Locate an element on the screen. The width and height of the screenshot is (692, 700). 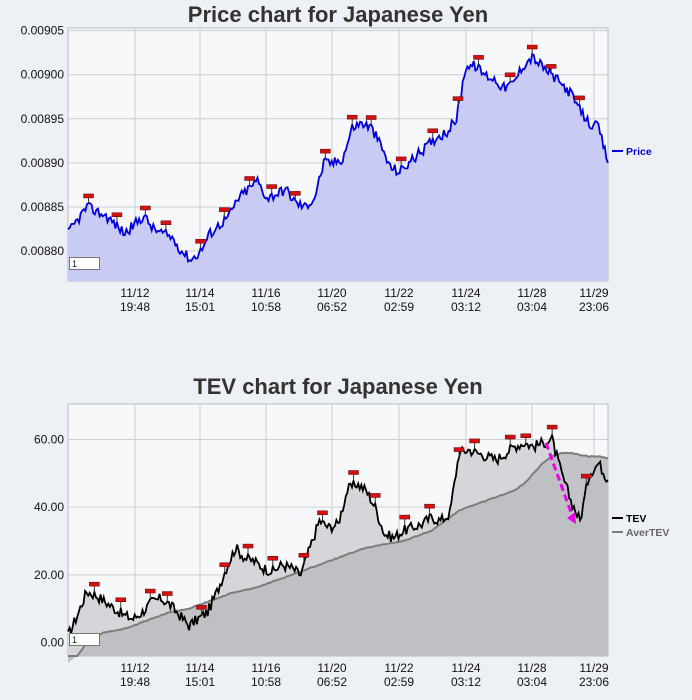
x-tick-date: 11/14 is located at coordinates (199, 668).